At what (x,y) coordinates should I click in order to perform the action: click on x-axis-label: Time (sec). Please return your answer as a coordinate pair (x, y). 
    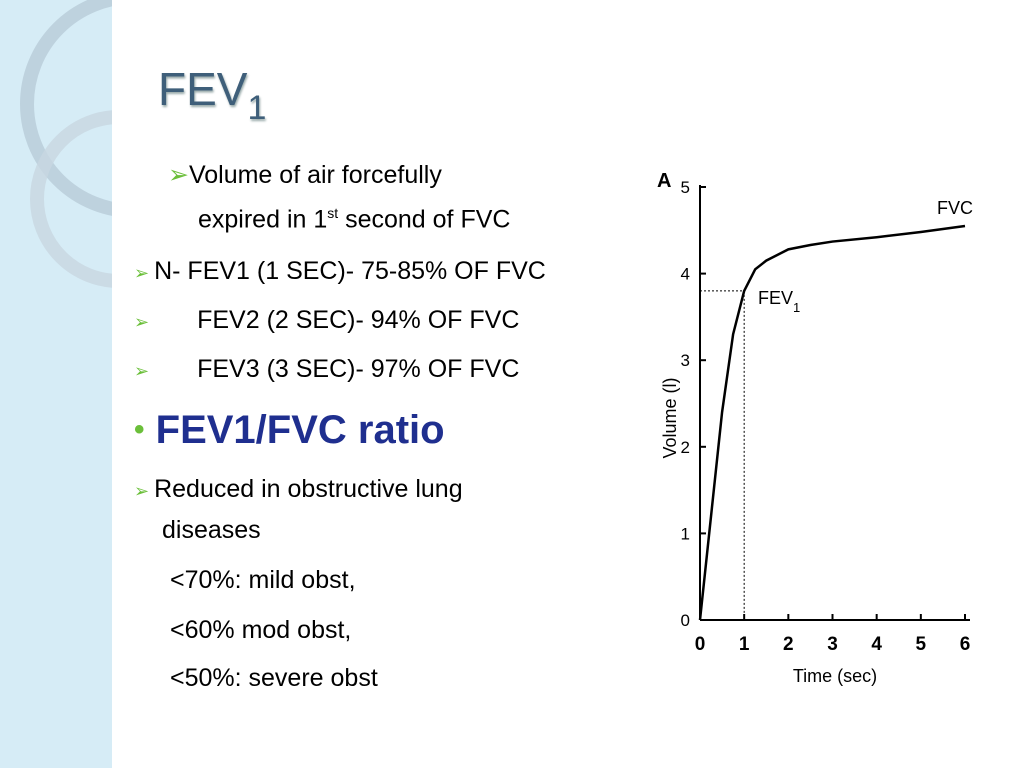
    Looking at the image, I should click on (835, 676).